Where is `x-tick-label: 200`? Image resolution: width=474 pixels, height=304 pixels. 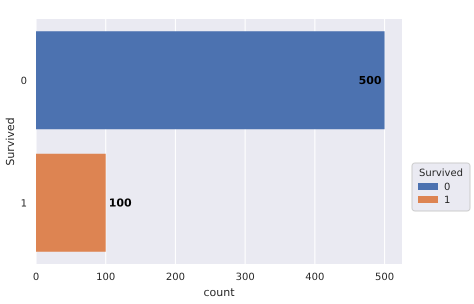 x-tick-label: 200 is located at coordinates (175, 277).